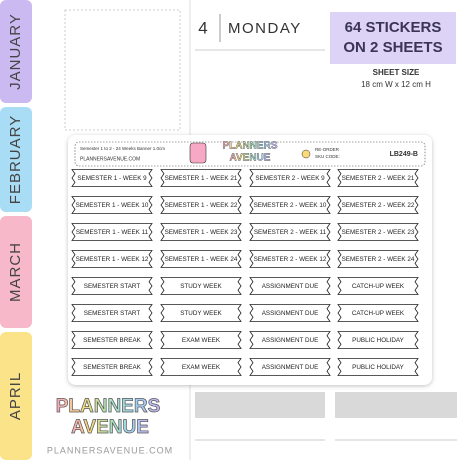 The width and height of the screenshot is (460, 460). What do you see at coordinates (265, 28) in the screenshot?
I see `day-name: MONDAY` at bounding box center [265, 28].